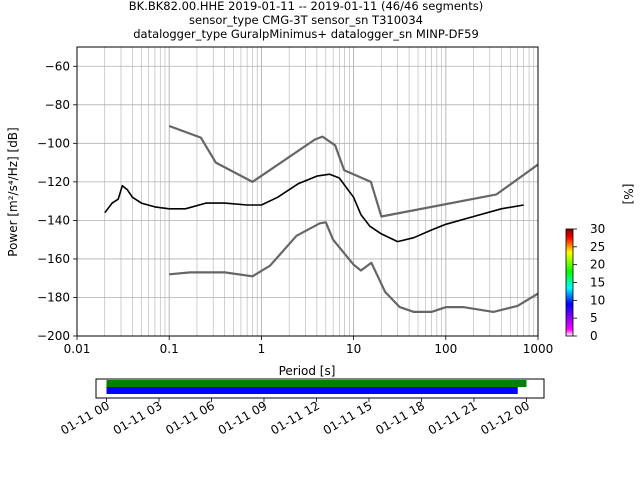 The image size is (640, 480). I want to click on colorbar-ticks: 0 5 10 15 20 25 30, so click(589, 282).